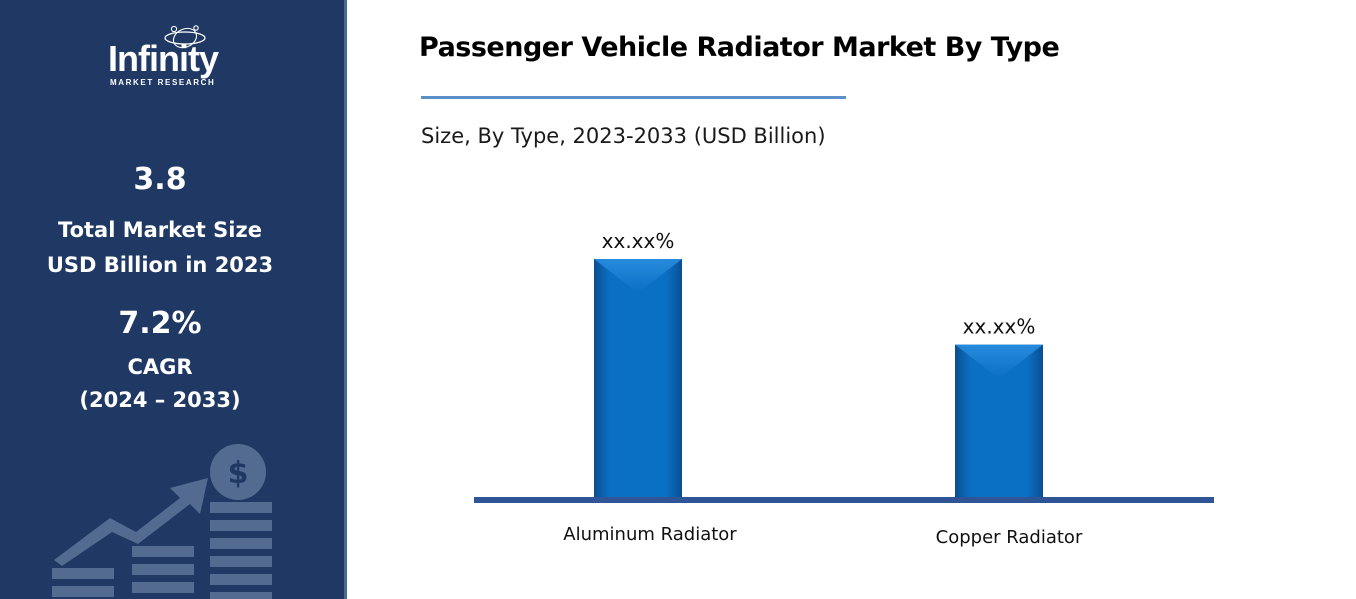 The image size is (1356, 599). What do you see at coordinates (163, 82) in the screenshot?
I see `brand-tagline: MARKET RESEARCH` at bounding box center [163, 82].